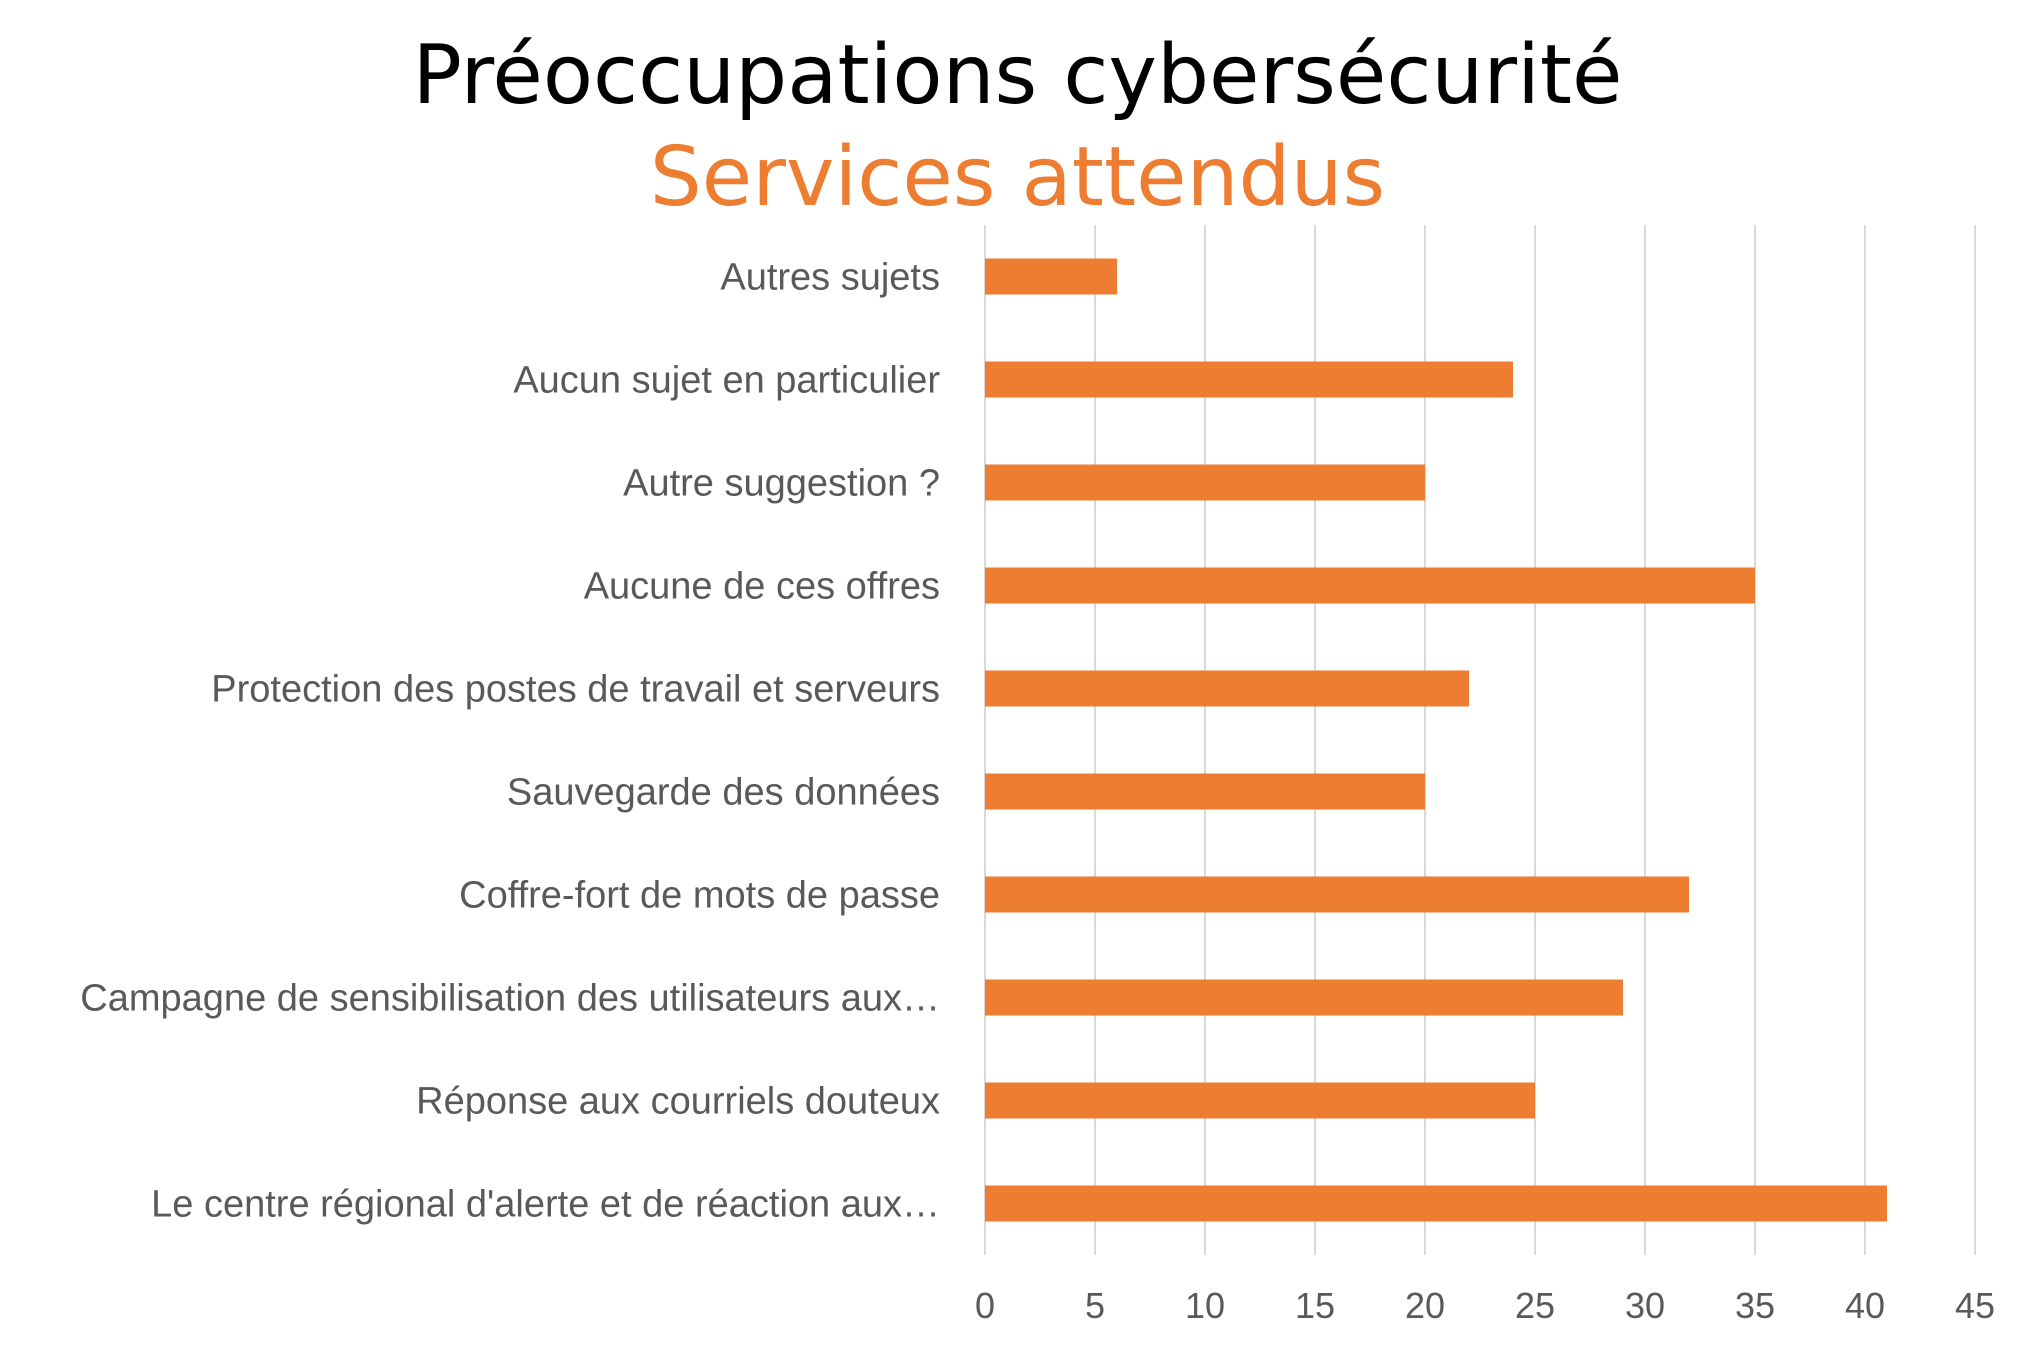 This screenshot has height=1356, width=2035. What do you see at coordinates (1975, 1305) in the screenshot?
I see `x-tick-label: 45` at bounding box center [1975, 1305].